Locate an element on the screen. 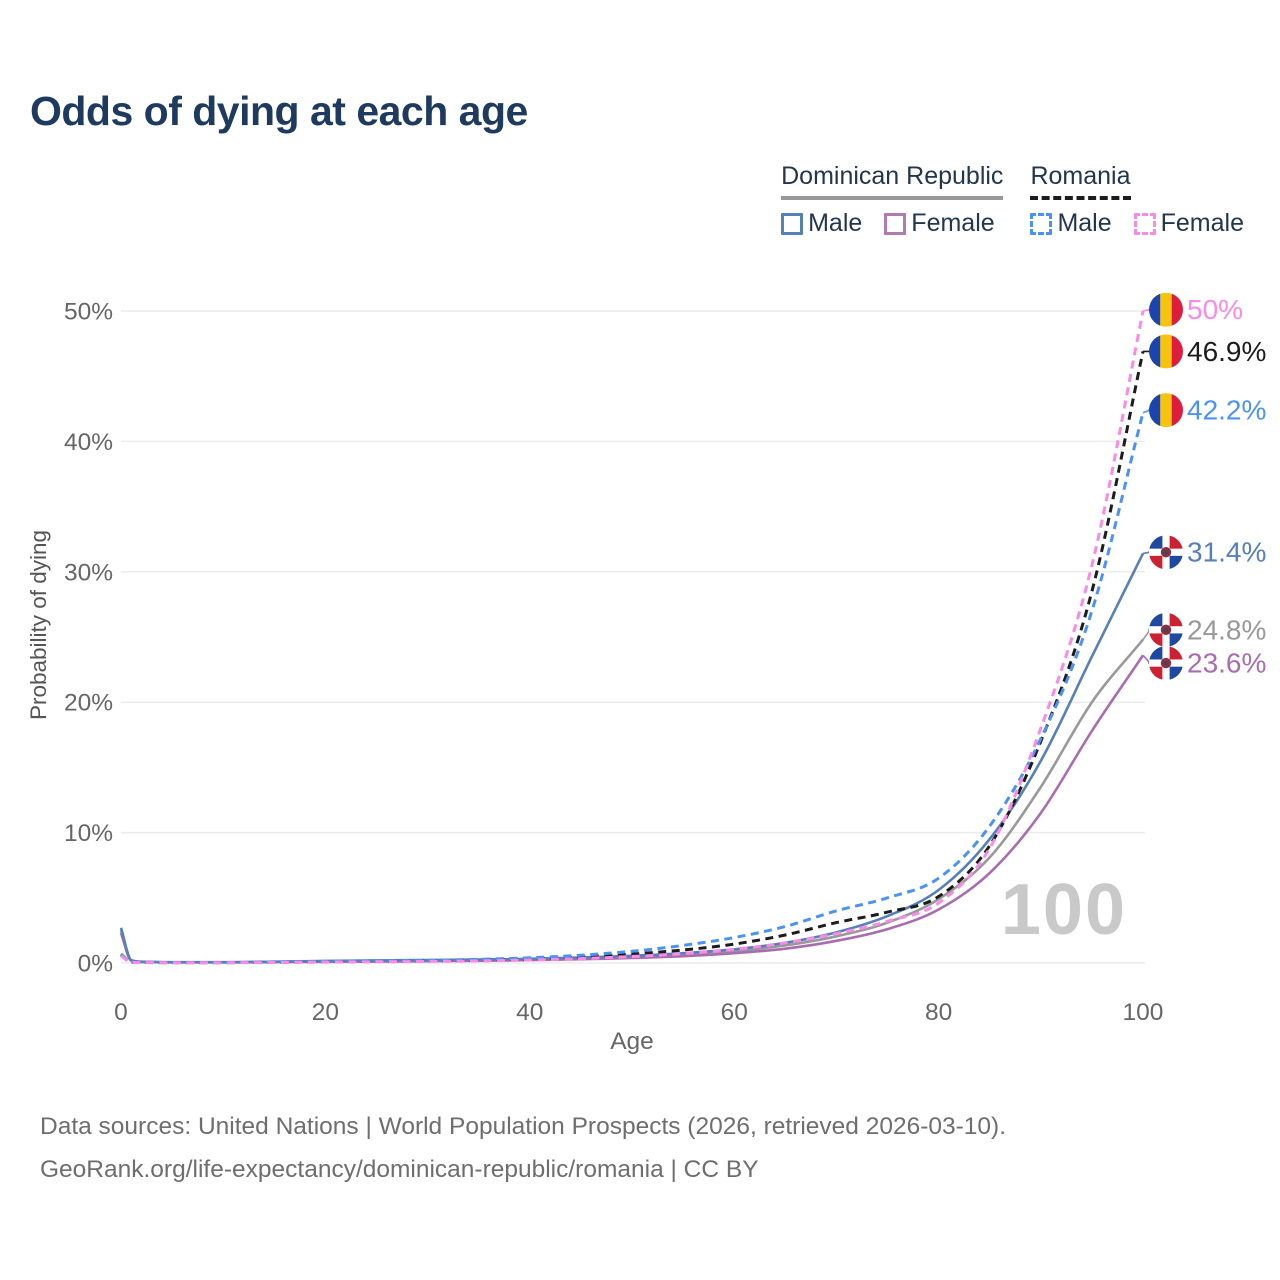  legend-country-romania: Romania is located at coordinates (1080, 181).